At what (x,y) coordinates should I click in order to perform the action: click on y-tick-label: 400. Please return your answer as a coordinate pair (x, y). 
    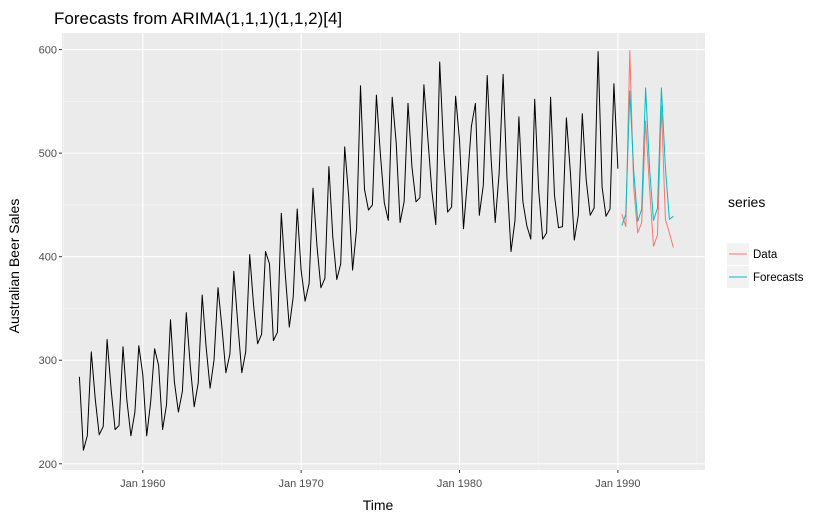
    Looking at the image, I should click on (48, 258).